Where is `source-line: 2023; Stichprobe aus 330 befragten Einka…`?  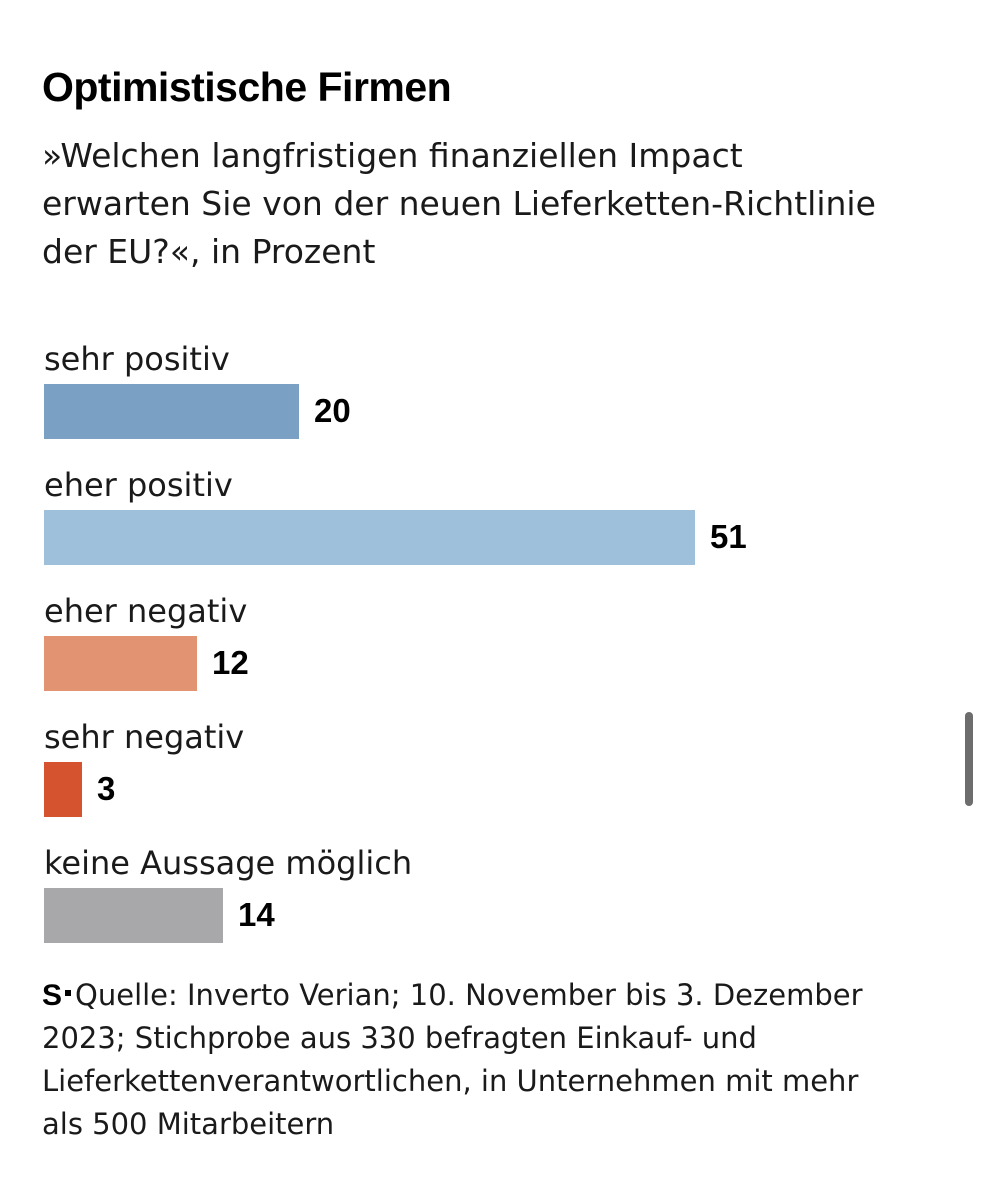 source-line: 2023; Stichprobe aus 330 befragten Einka… is located at coordinates (399, 1038).